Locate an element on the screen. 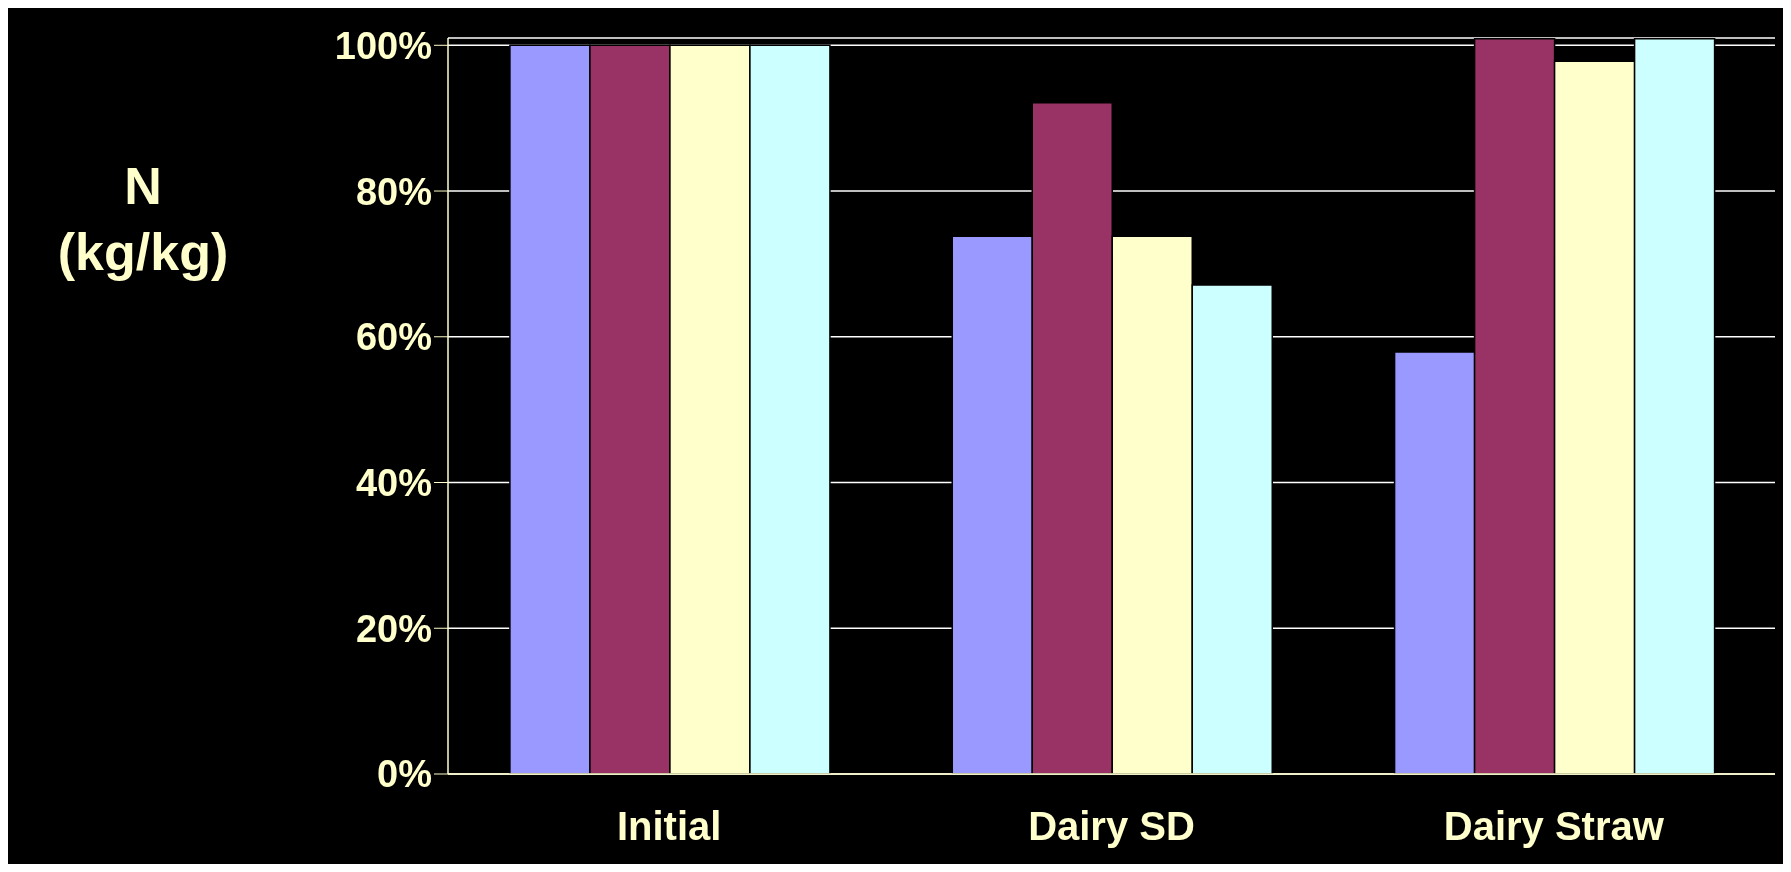  x-tick-label: Dairy Straw is located at coordinates (1554, 826).